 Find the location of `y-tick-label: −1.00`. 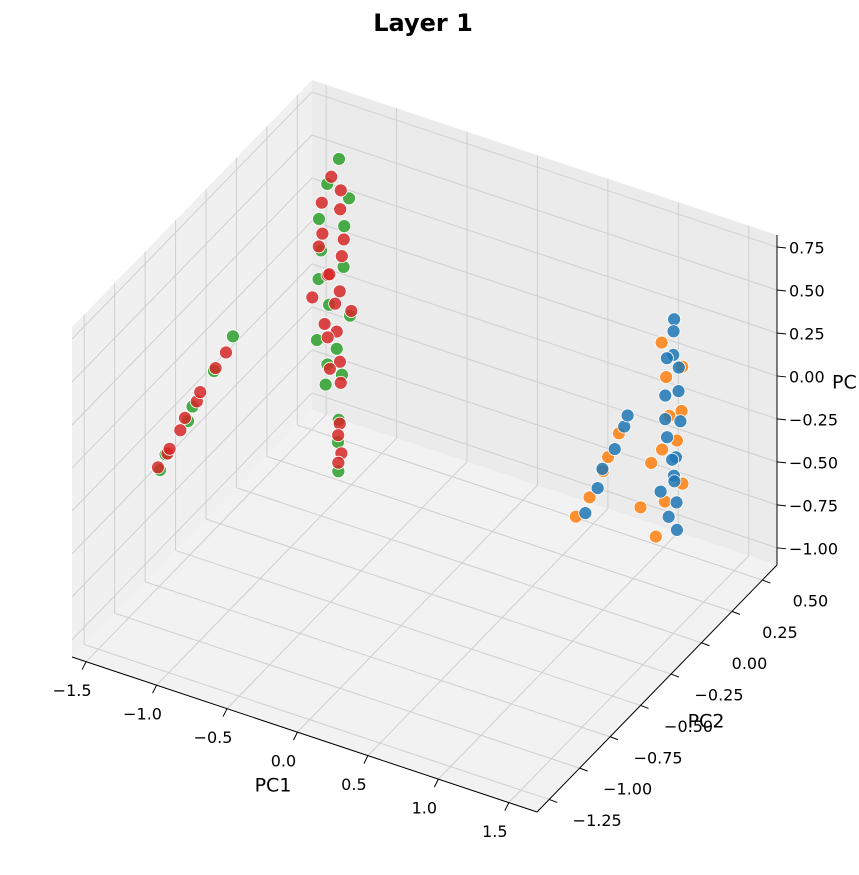

y-tick-label: −1.00 is located at coordinates (627, 789).